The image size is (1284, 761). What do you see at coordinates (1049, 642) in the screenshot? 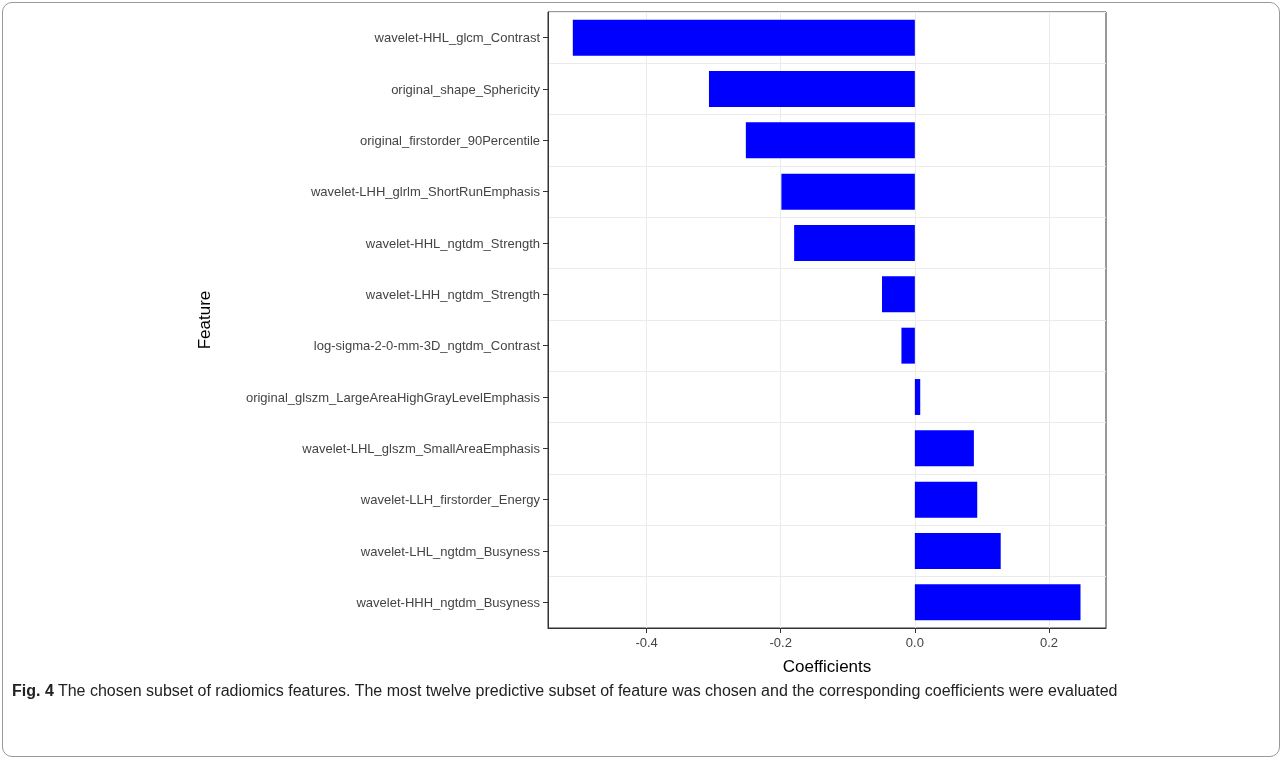
I see `x-tick-label: 0.2` at bounding box center [1049, 642].